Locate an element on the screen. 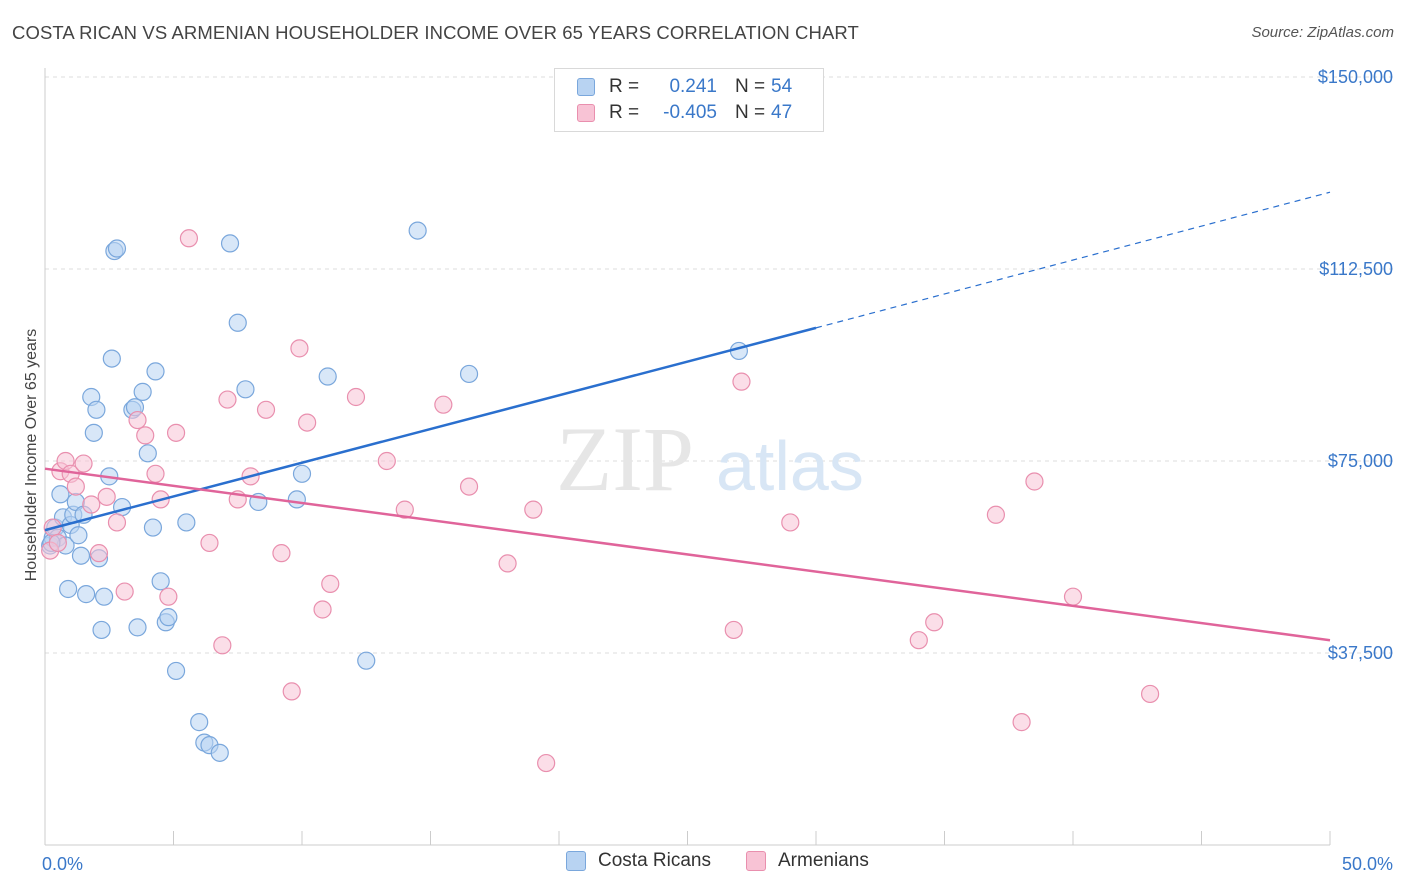 This screenshot has width=1406, height=892. trend-line-costa-ricans-extension is located at coordinates (1073, 260).